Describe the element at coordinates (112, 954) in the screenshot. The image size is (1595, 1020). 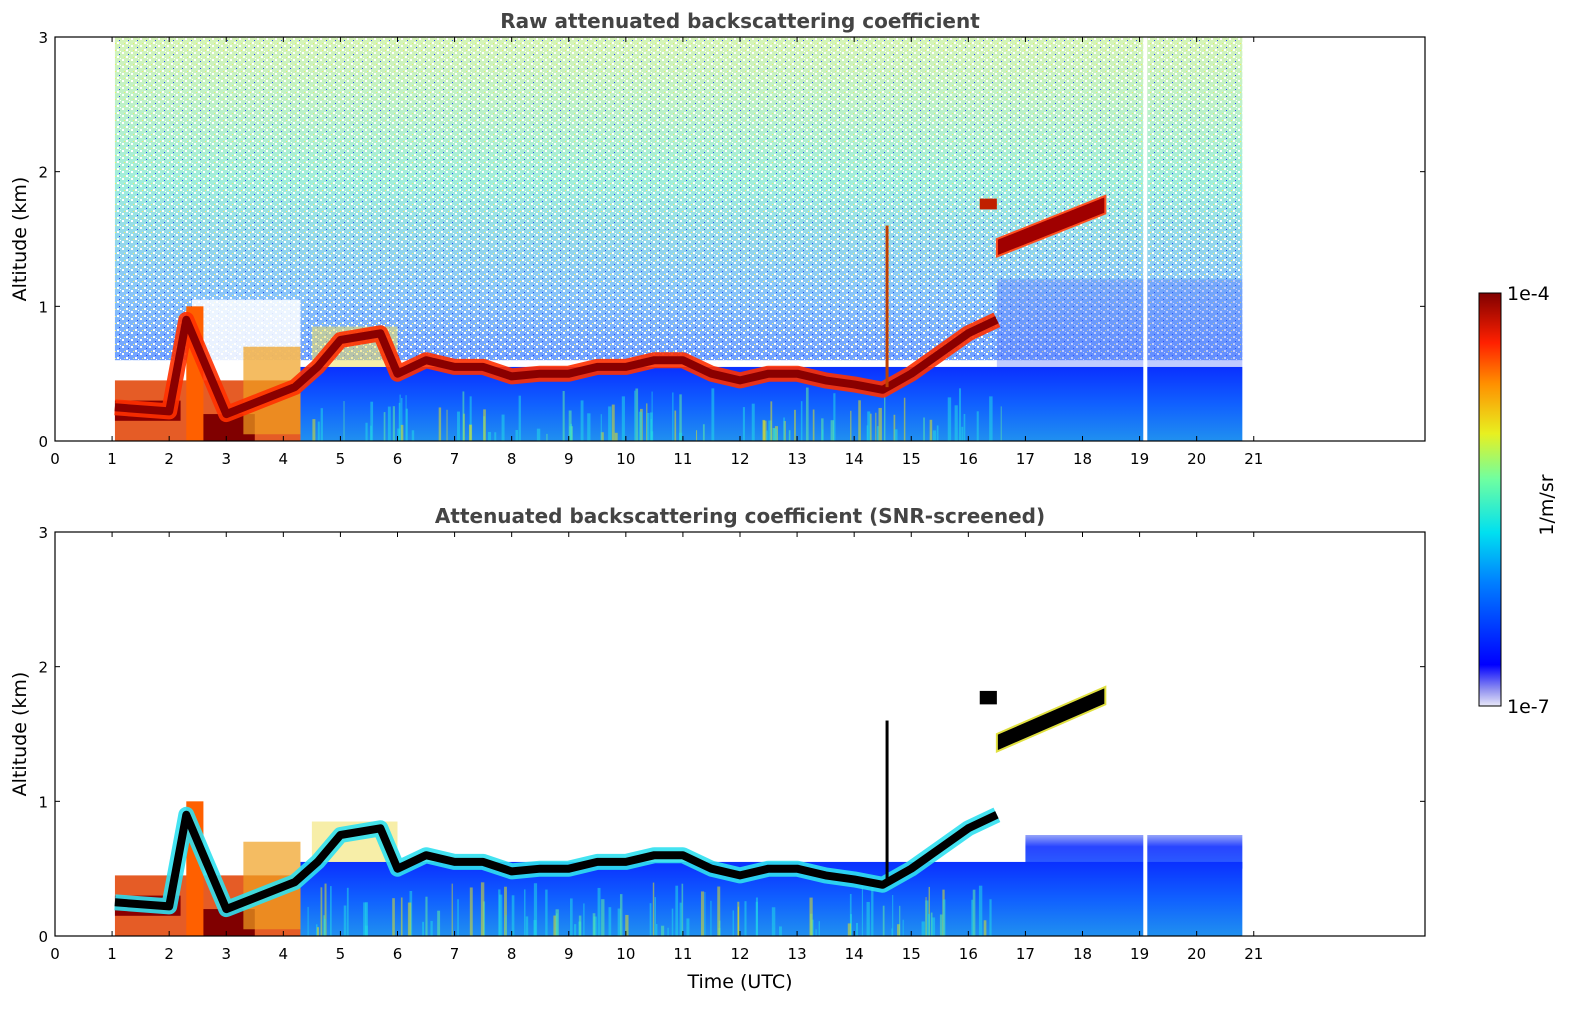
I see `x-tick-label: 1` at that location.